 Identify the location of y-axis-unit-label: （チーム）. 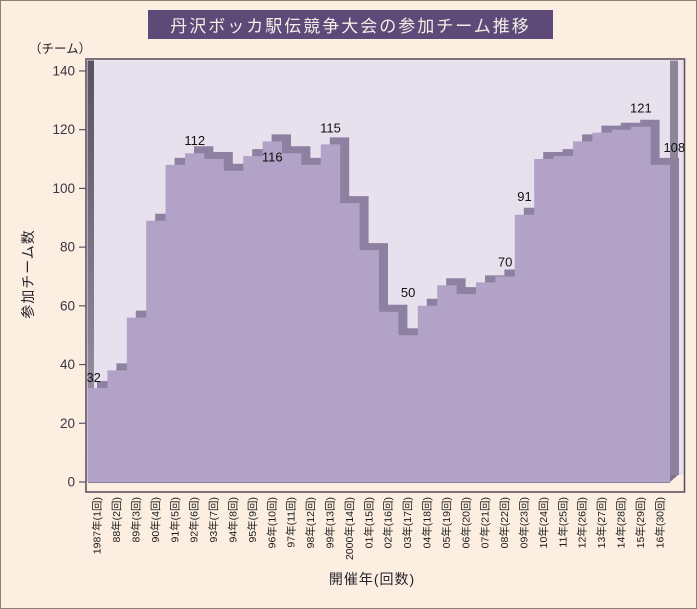
(60, 49).